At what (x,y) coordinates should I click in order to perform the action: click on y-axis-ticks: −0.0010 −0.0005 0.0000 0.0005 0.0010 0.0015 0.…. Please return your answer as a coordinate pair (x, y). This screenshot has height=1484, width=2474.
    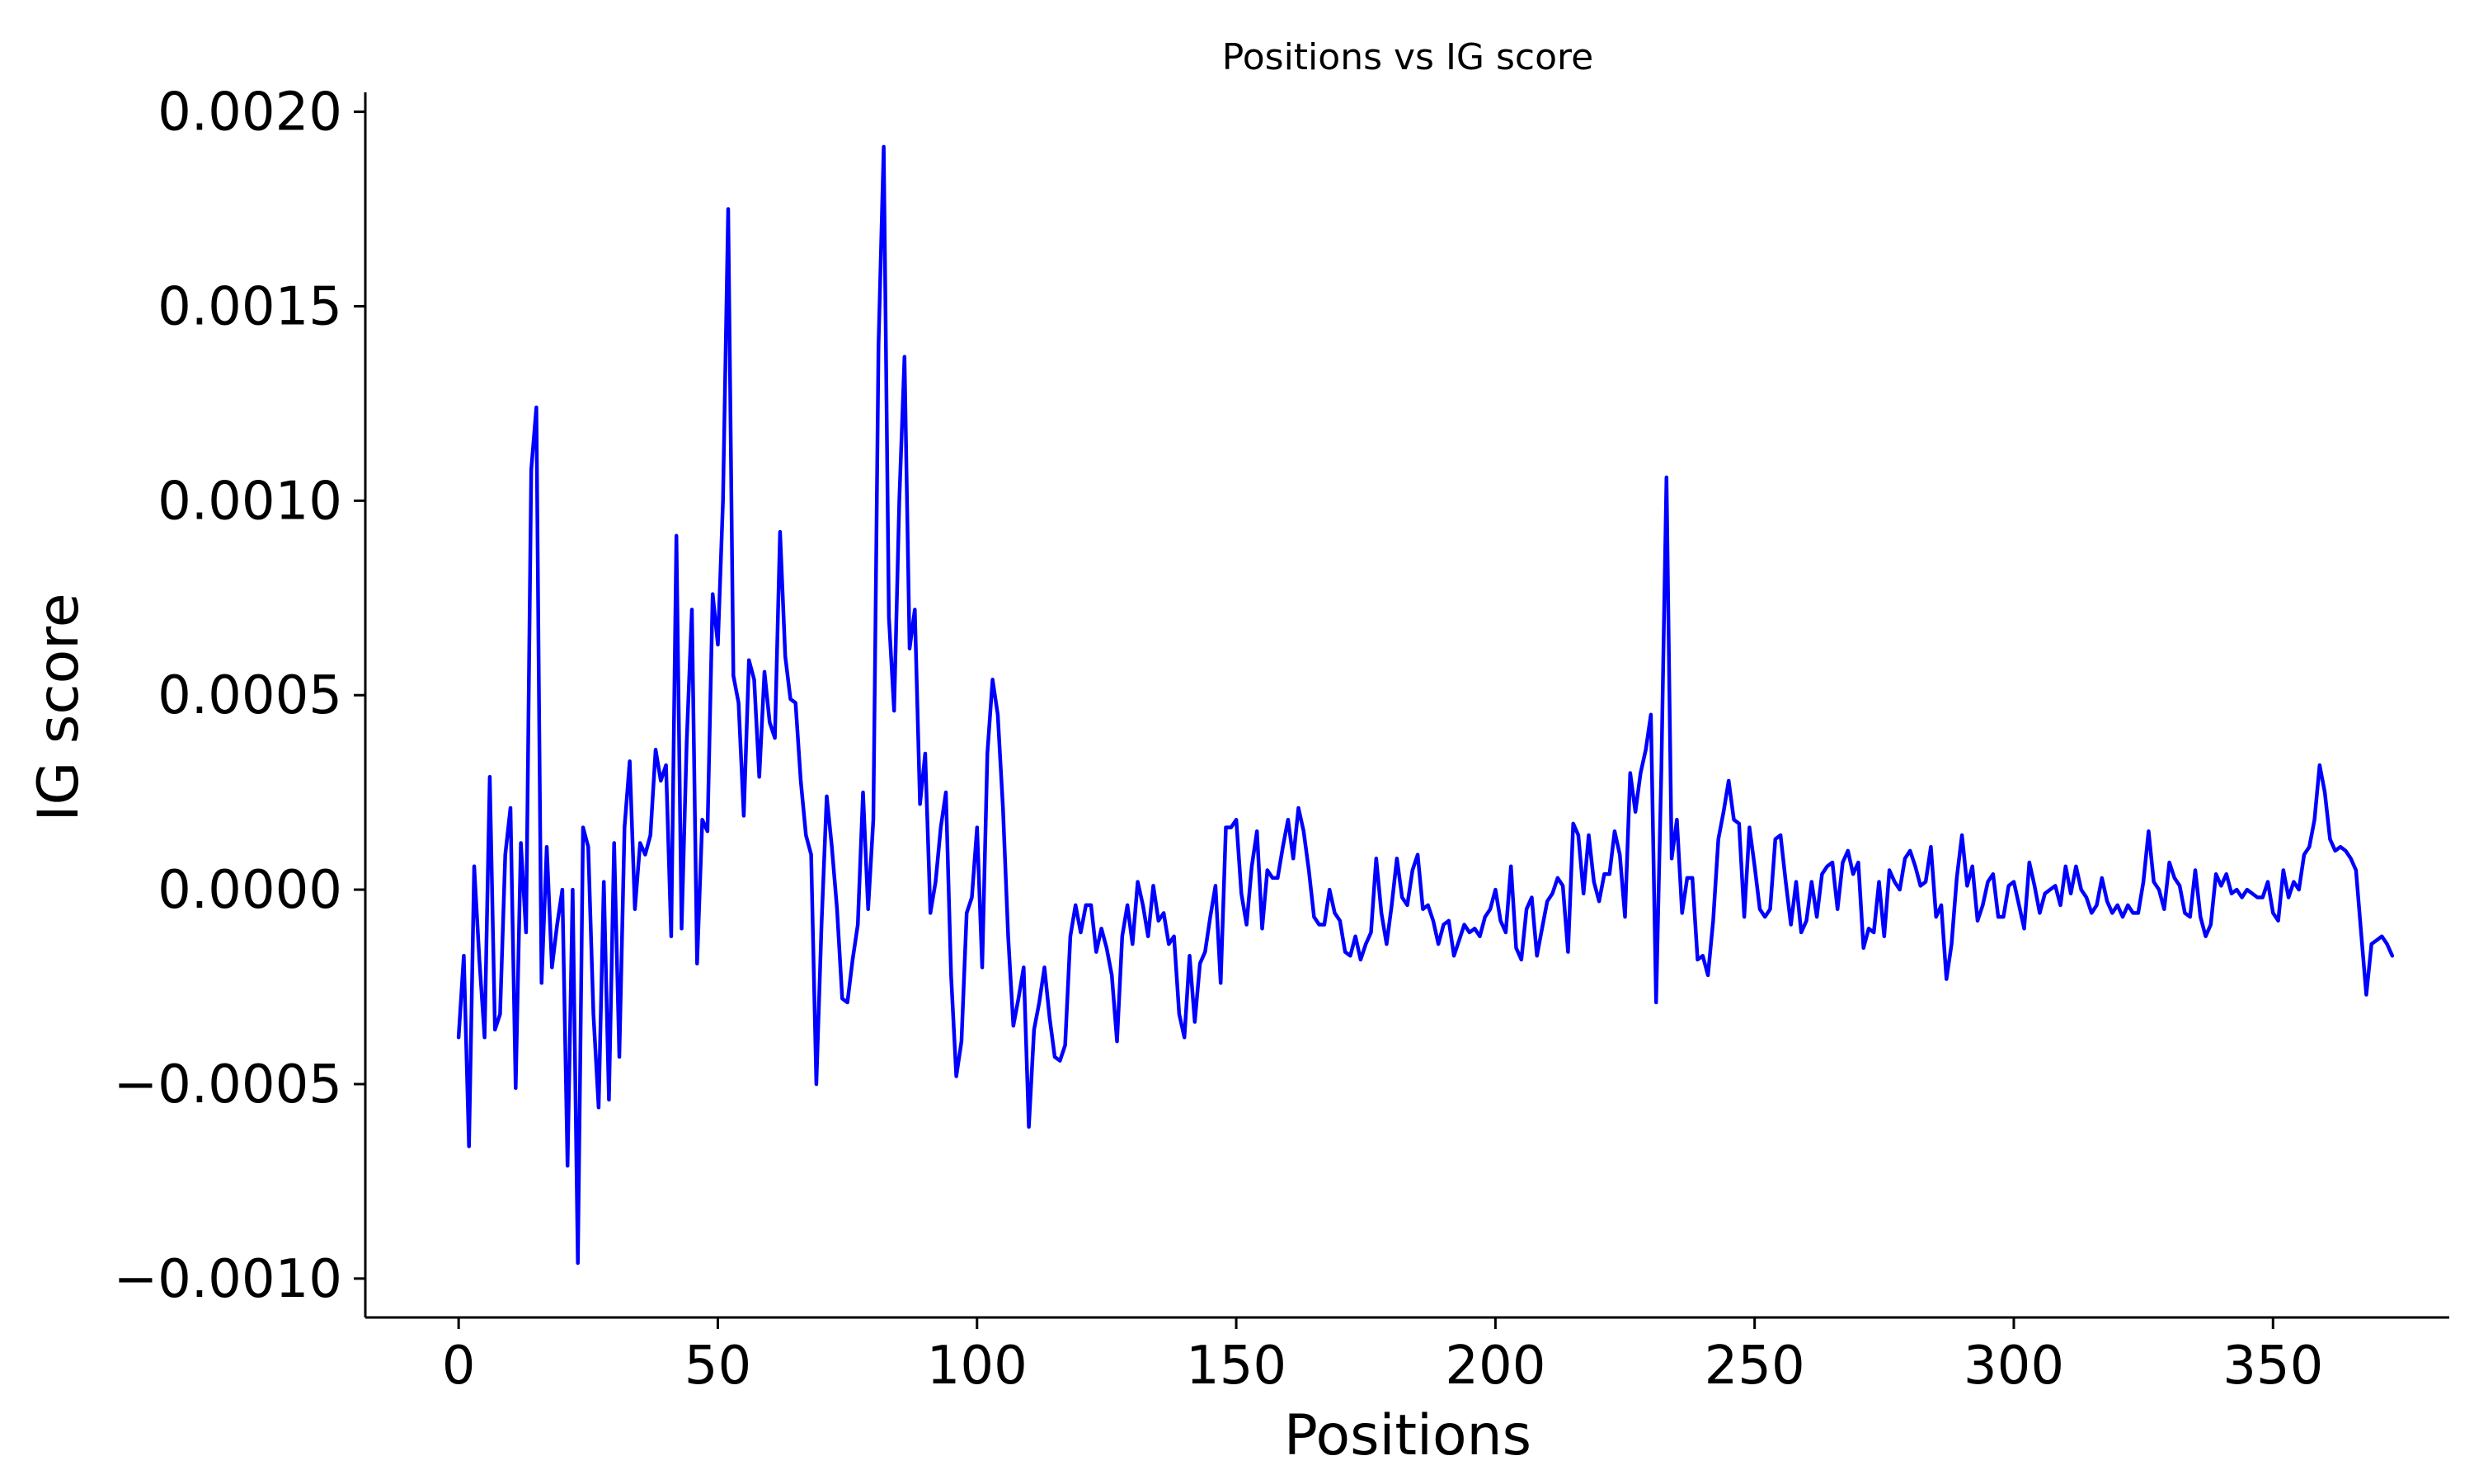
    Looking at the image, I should click on (239, 696).